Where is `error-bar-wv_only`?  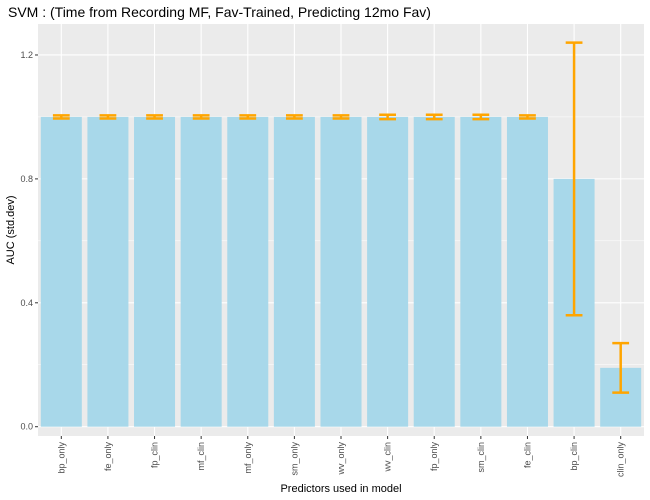 error-bar-wv_only is located at coordinates (341, 117).